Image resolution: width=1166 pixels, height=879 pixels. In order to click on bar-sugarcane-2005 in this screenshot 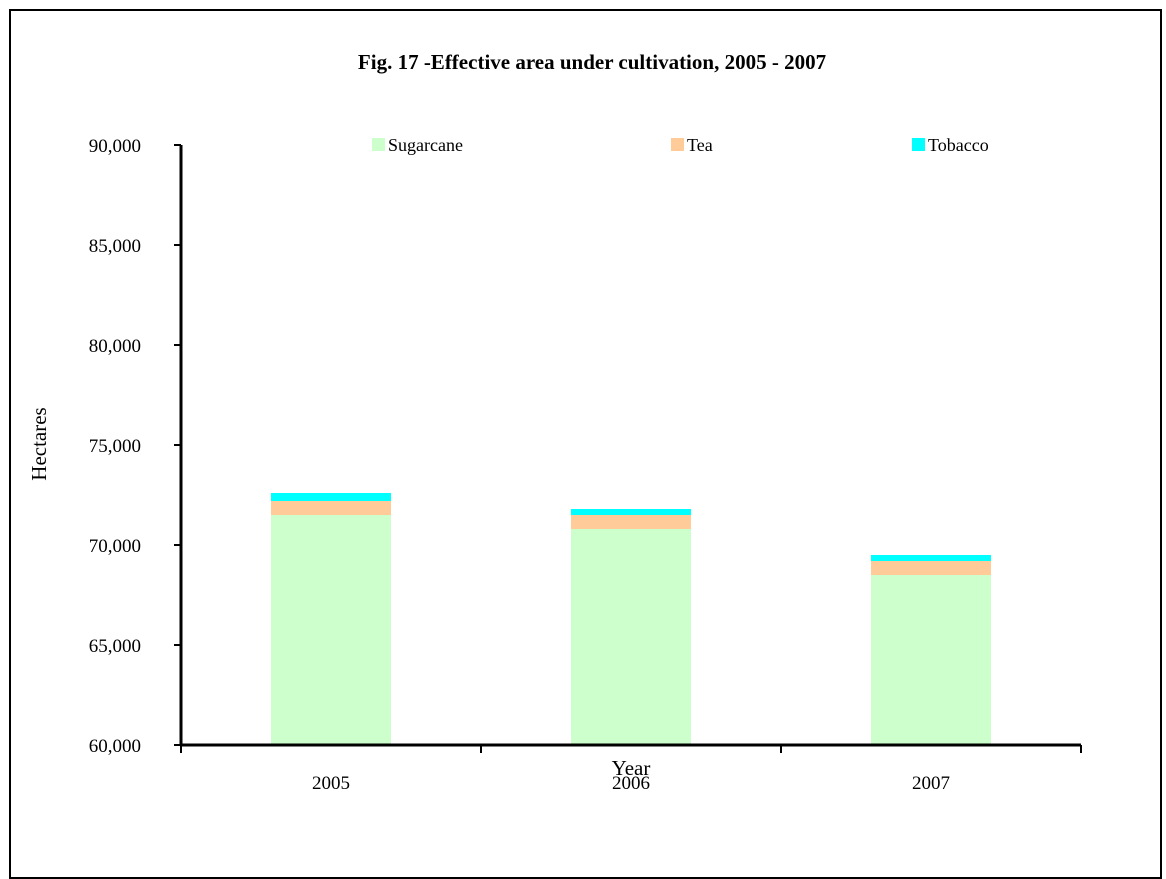, I will do `click(331, 630)`.